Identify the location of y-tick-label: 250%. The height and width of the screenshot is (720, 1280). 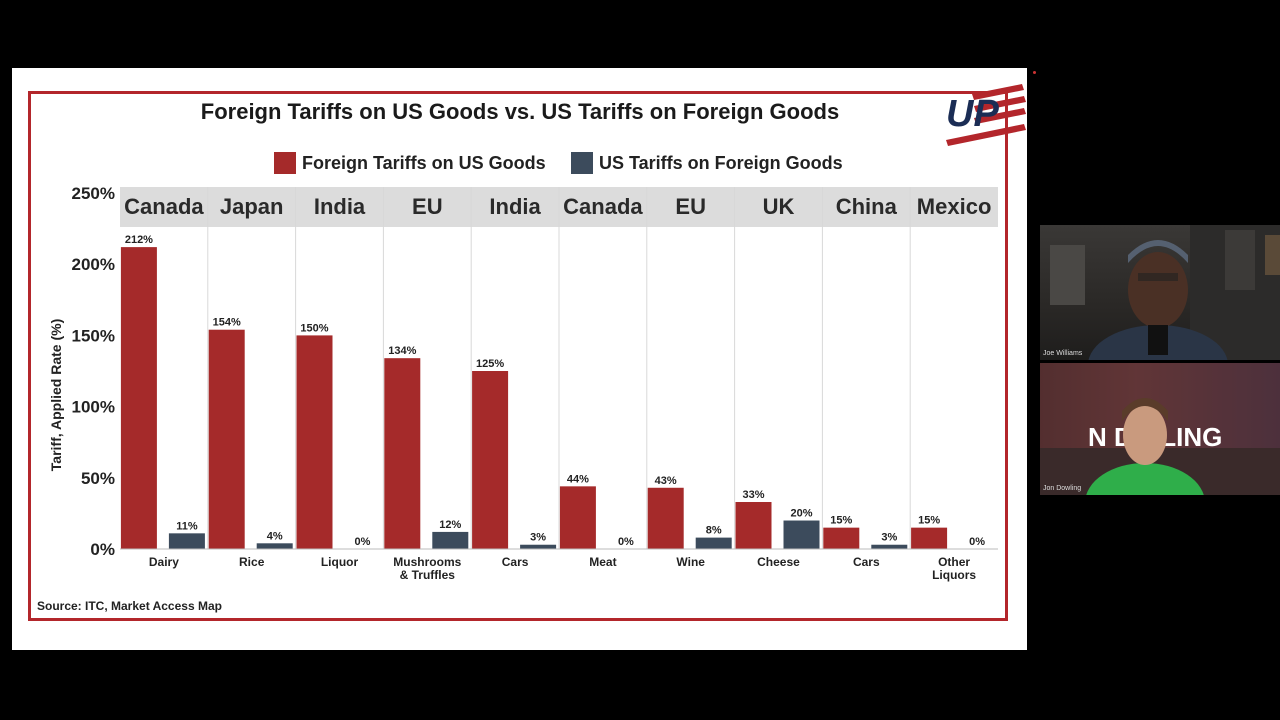
(93, 193).